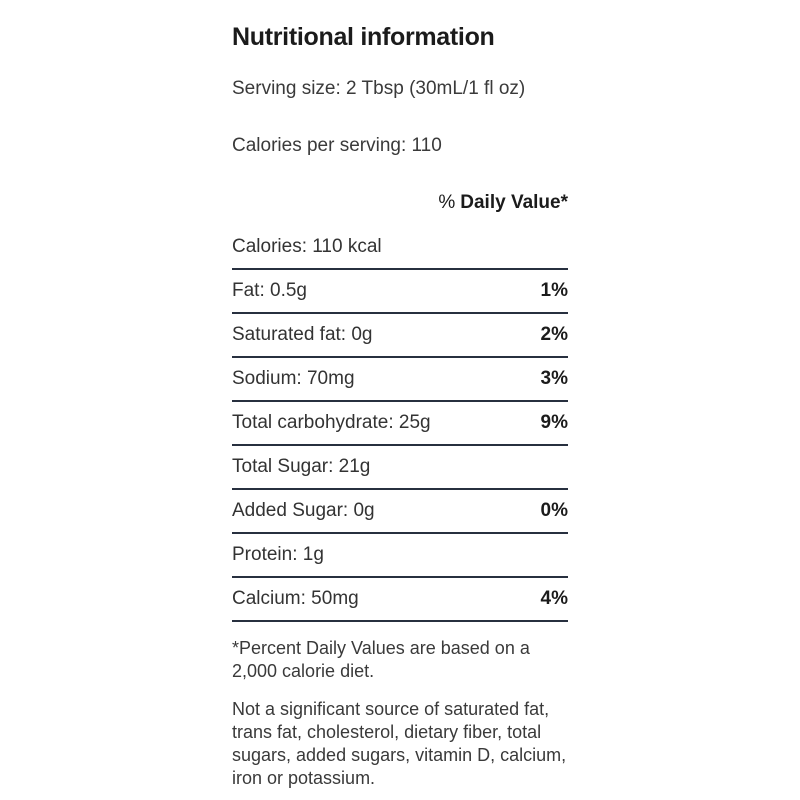 The width and height of the screenshot is (800, 800). I want to click on nutrient-label: Total Sugar: 21g, so click(301, 466).